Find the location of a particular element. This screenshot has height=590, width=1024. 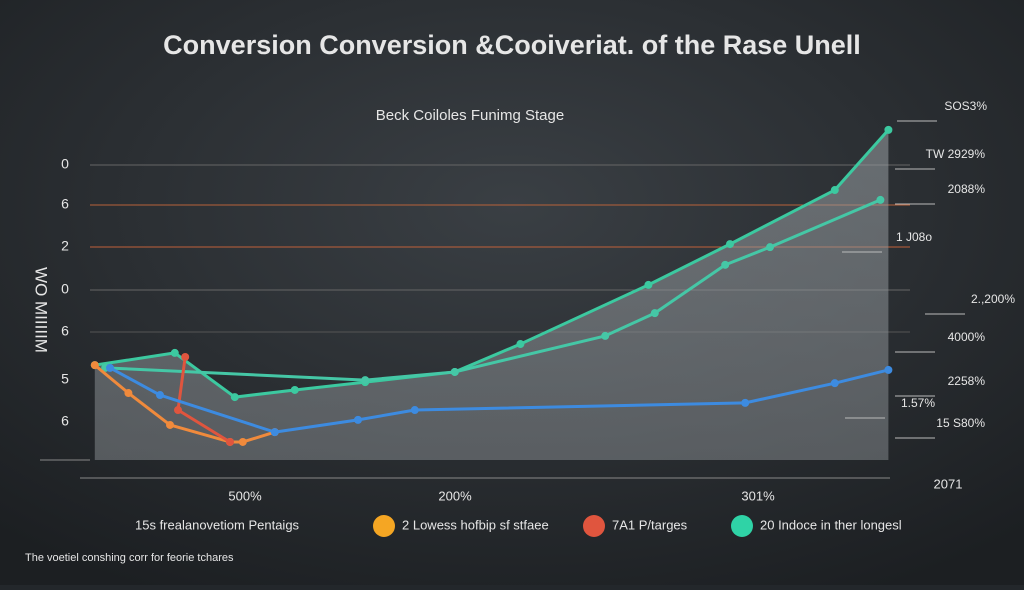

y-axis-label: WO MIIIIIM is located at coordinates (41, 310).